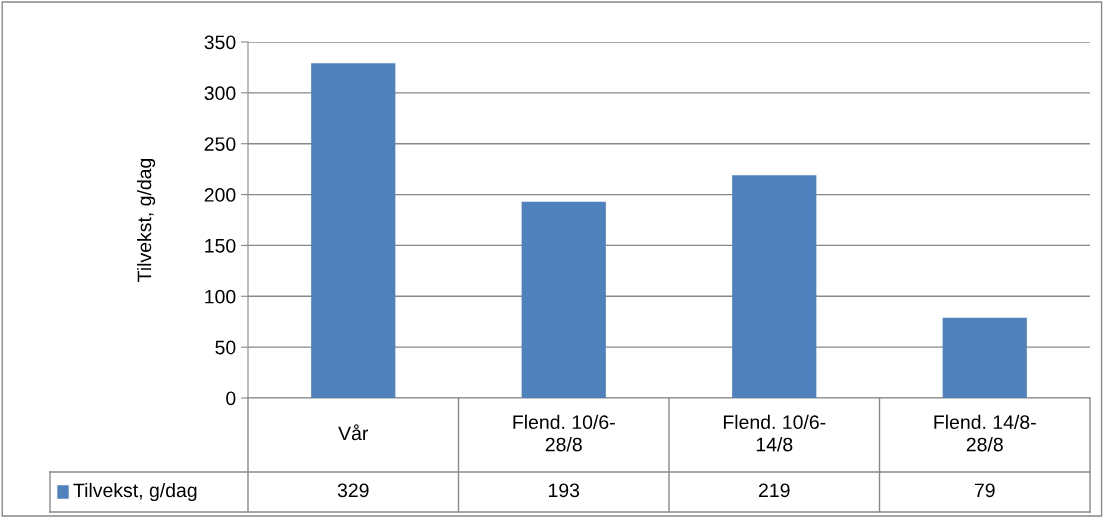 The image size is (1106, 517). What do you see at coordinates (564, 490) in the screenshot?
I see `data-label: 193` at bounding box center [564, 490].